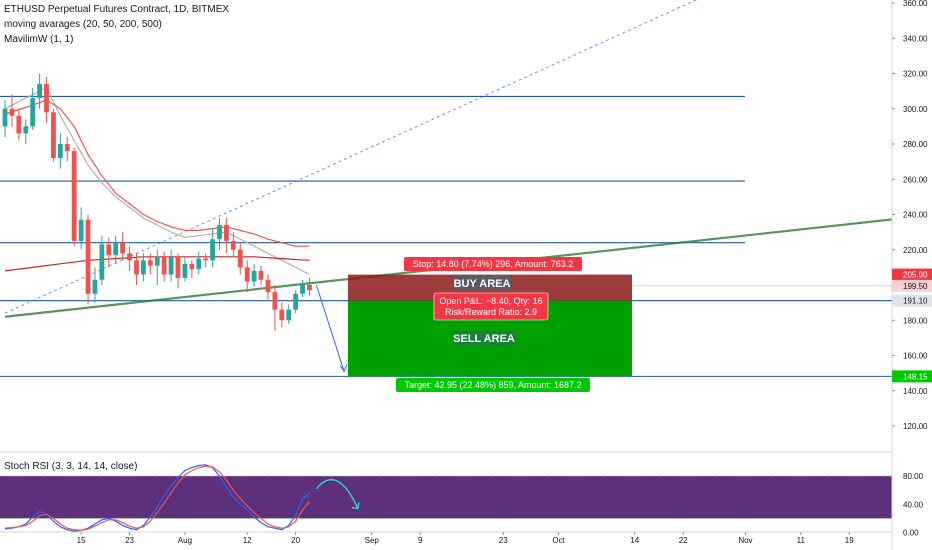  I want to click on price-tick-label: 340.00, so click(915, 38).